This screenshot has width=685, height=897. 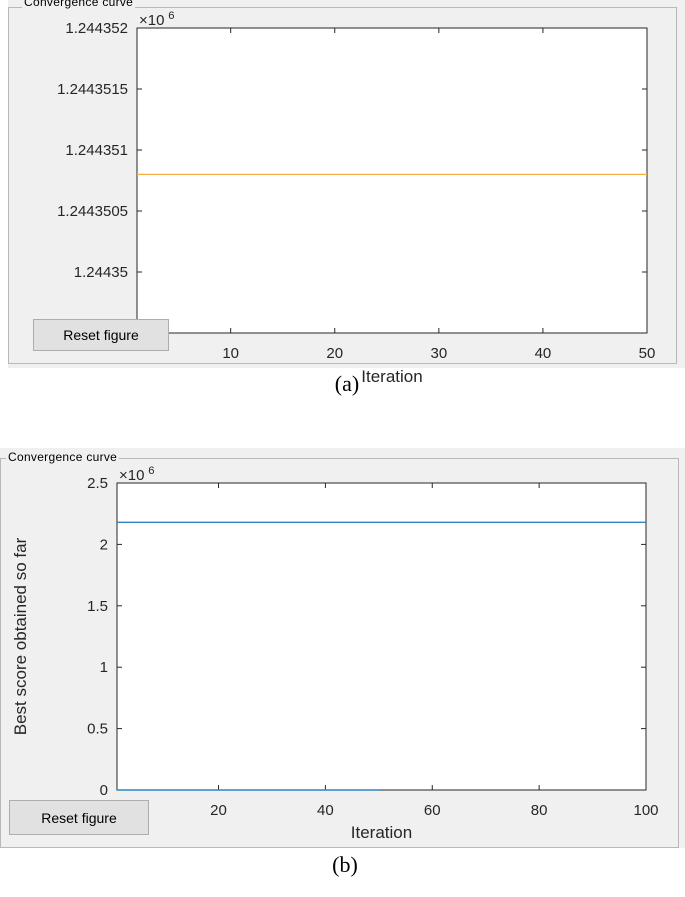 What do you see at coordinates (92, 89) in the screenshot?
I see `y-tick-label: 1.2443515` at bounding box center [92, 89].